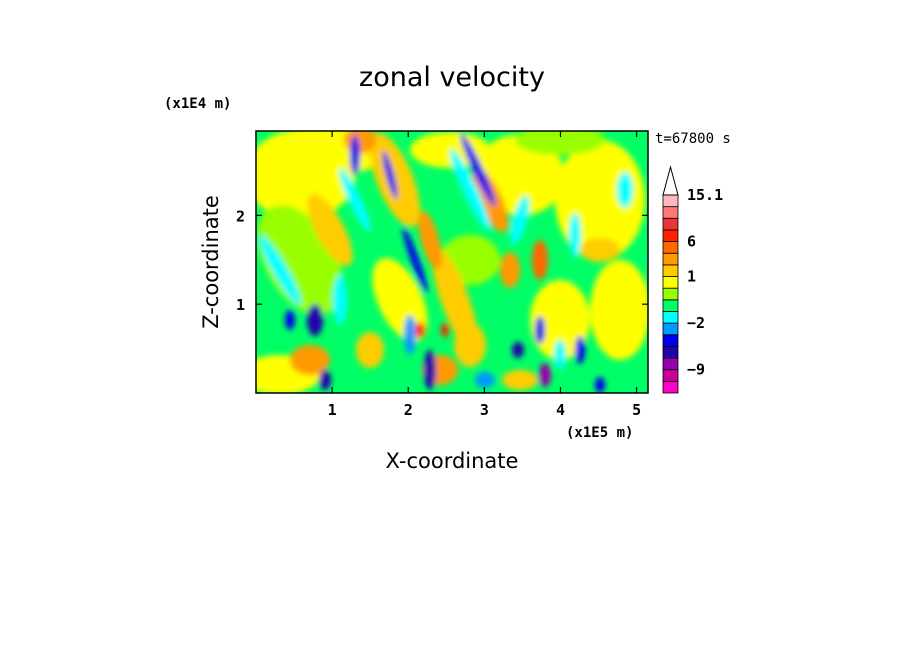 The width and height of the screenshot is (904, 654). Describe the element at coordinates (691, 242) in the screenshot. I see `colorbar-label: 6` at that location.